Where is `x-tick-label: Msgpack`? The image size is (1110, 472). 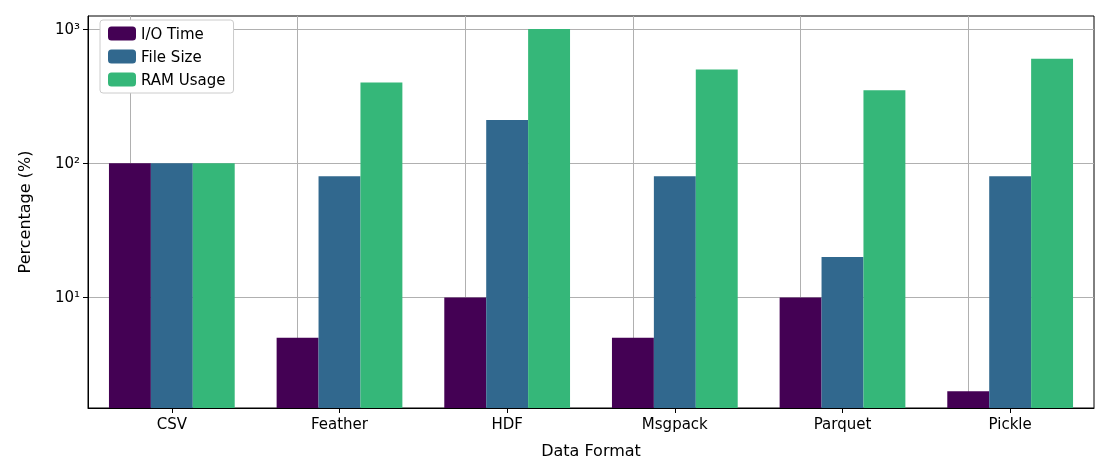
x-tick-label: Msgpack is located at coordinates (675, 423).